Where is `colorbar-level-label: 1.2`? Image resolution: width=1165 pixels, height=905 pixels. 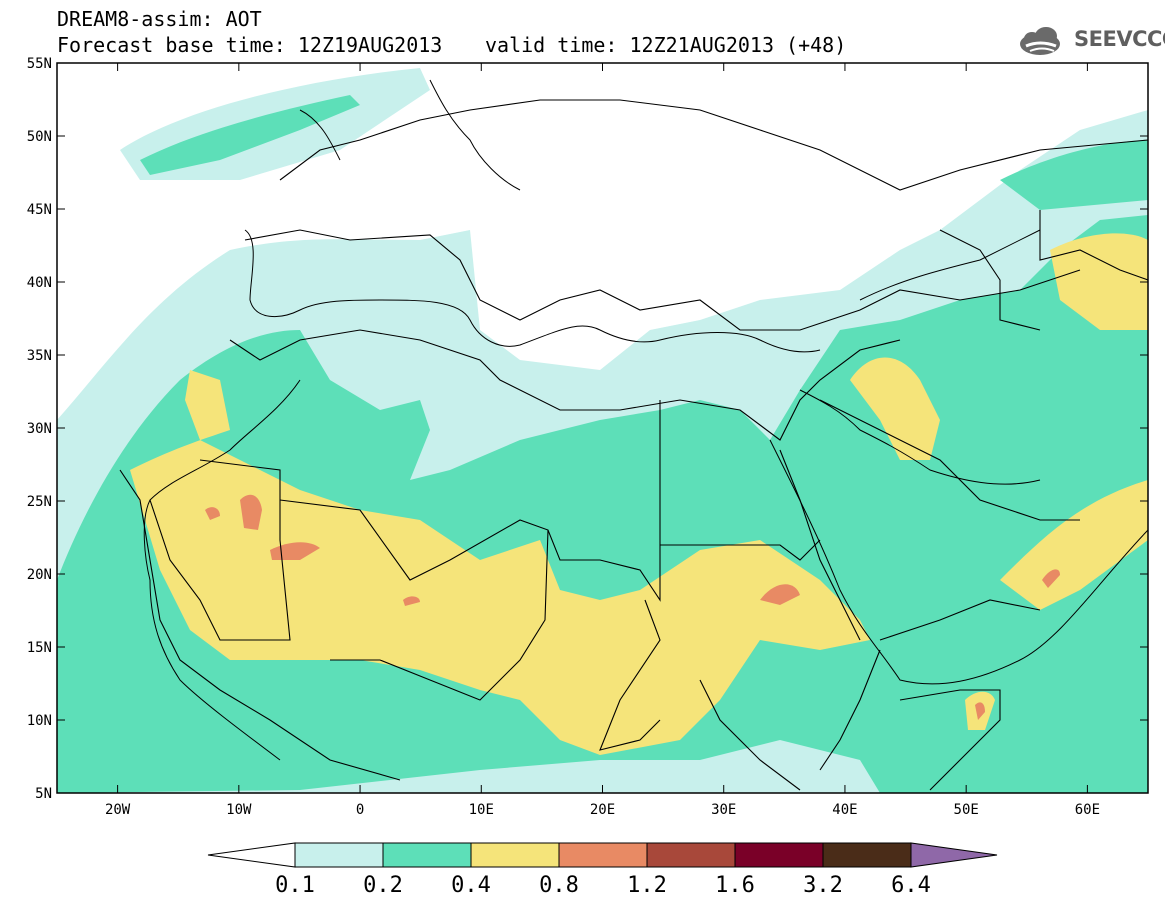
colorbar-level-label: 1.2 is located at coordinates (647, 885).